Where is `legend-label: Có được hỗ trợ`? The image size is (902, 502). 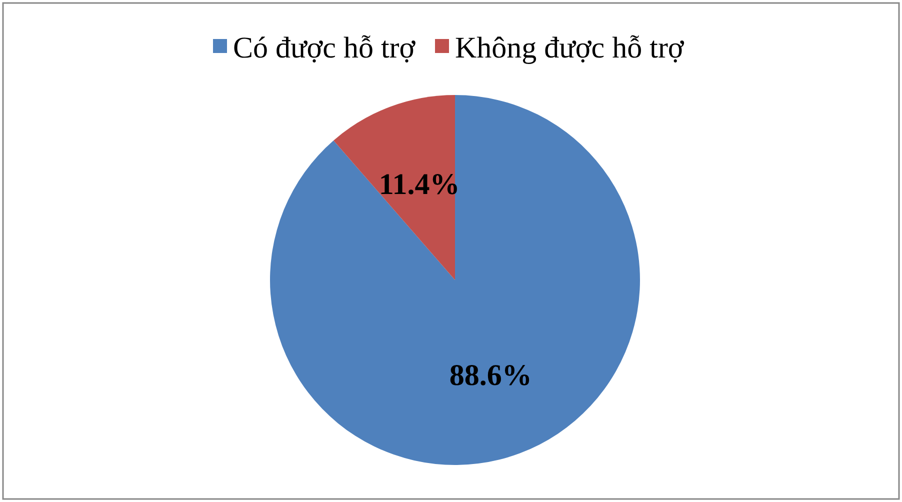 legend-label: Có được hỗ trợ is located at coordinates (324, 48).